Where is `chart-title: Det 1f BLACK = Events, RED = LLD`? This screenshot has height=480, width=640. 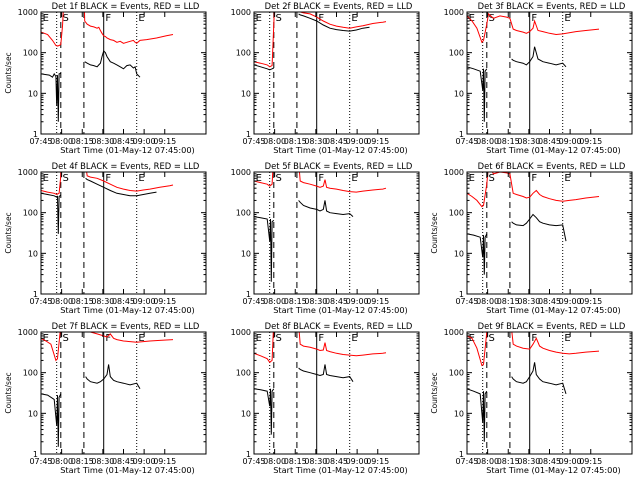
chart-title: Det 1f BLACK = Events, RED = LLD is located at coordinates (126, 6).